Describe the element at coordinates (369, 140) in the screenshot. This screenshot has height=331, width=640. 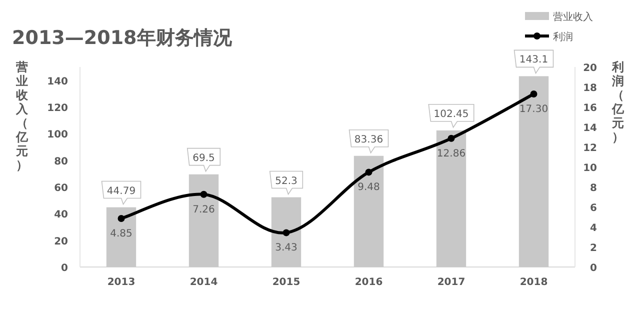
I see `data-label: 83.36` at that location.